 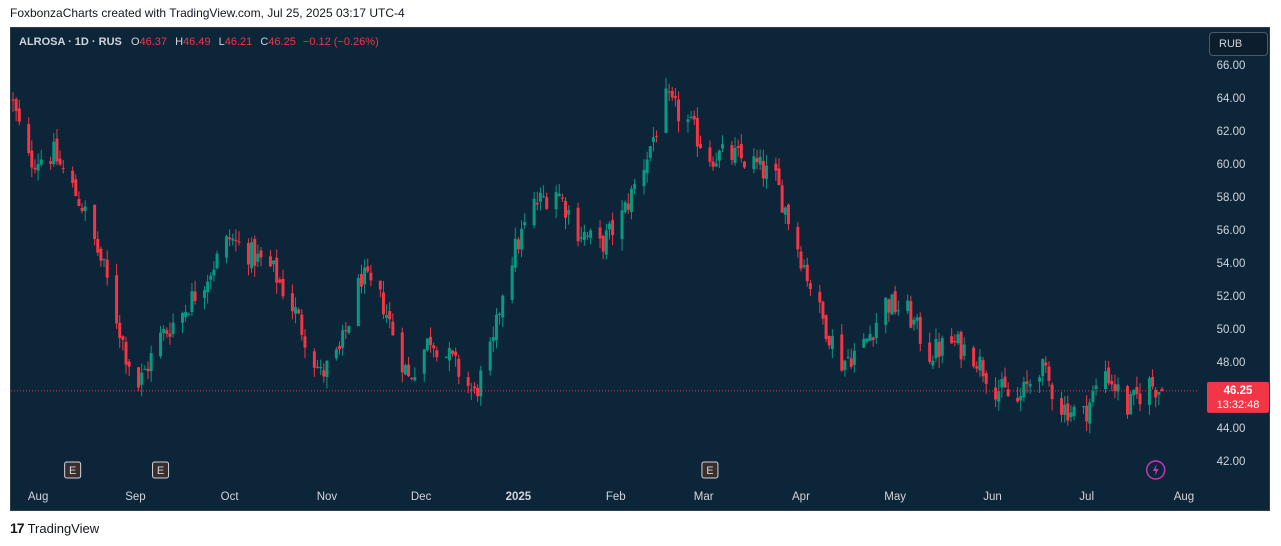 I want to click on low-label: L, so click(x=221, y=42).